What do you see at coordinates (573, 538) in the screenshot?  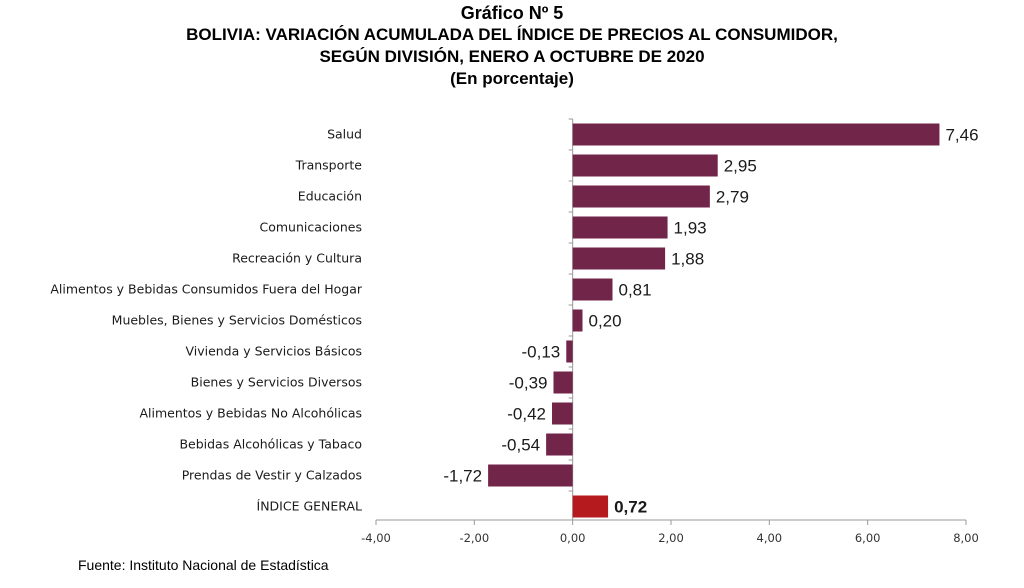 I see `x-tick-label: 0,00` at bounding box center [573, 538].